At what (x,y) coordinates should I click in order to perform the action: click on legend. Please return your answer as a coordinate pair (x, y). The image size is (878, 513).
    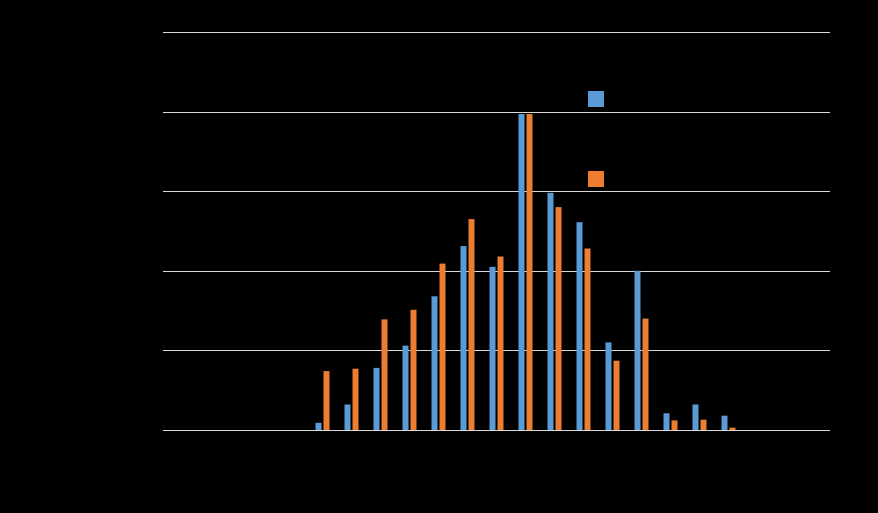
    Looking at the image, I should click on (596, 139).